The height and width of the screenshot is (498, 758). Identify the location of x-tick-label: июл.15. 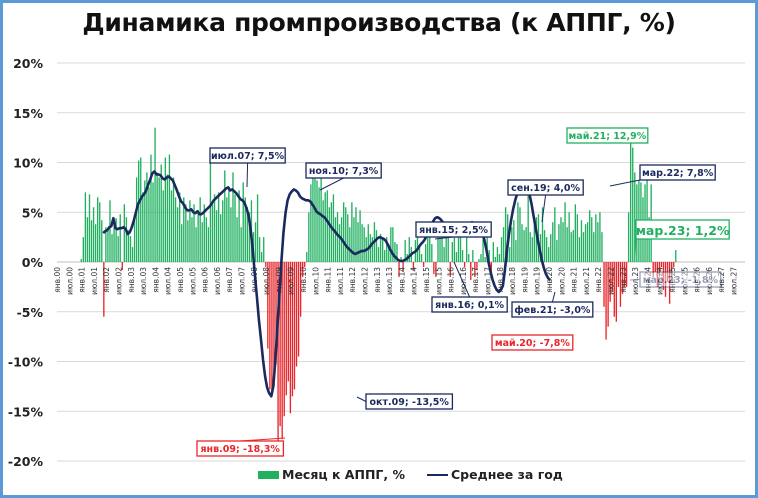
(438, 281).